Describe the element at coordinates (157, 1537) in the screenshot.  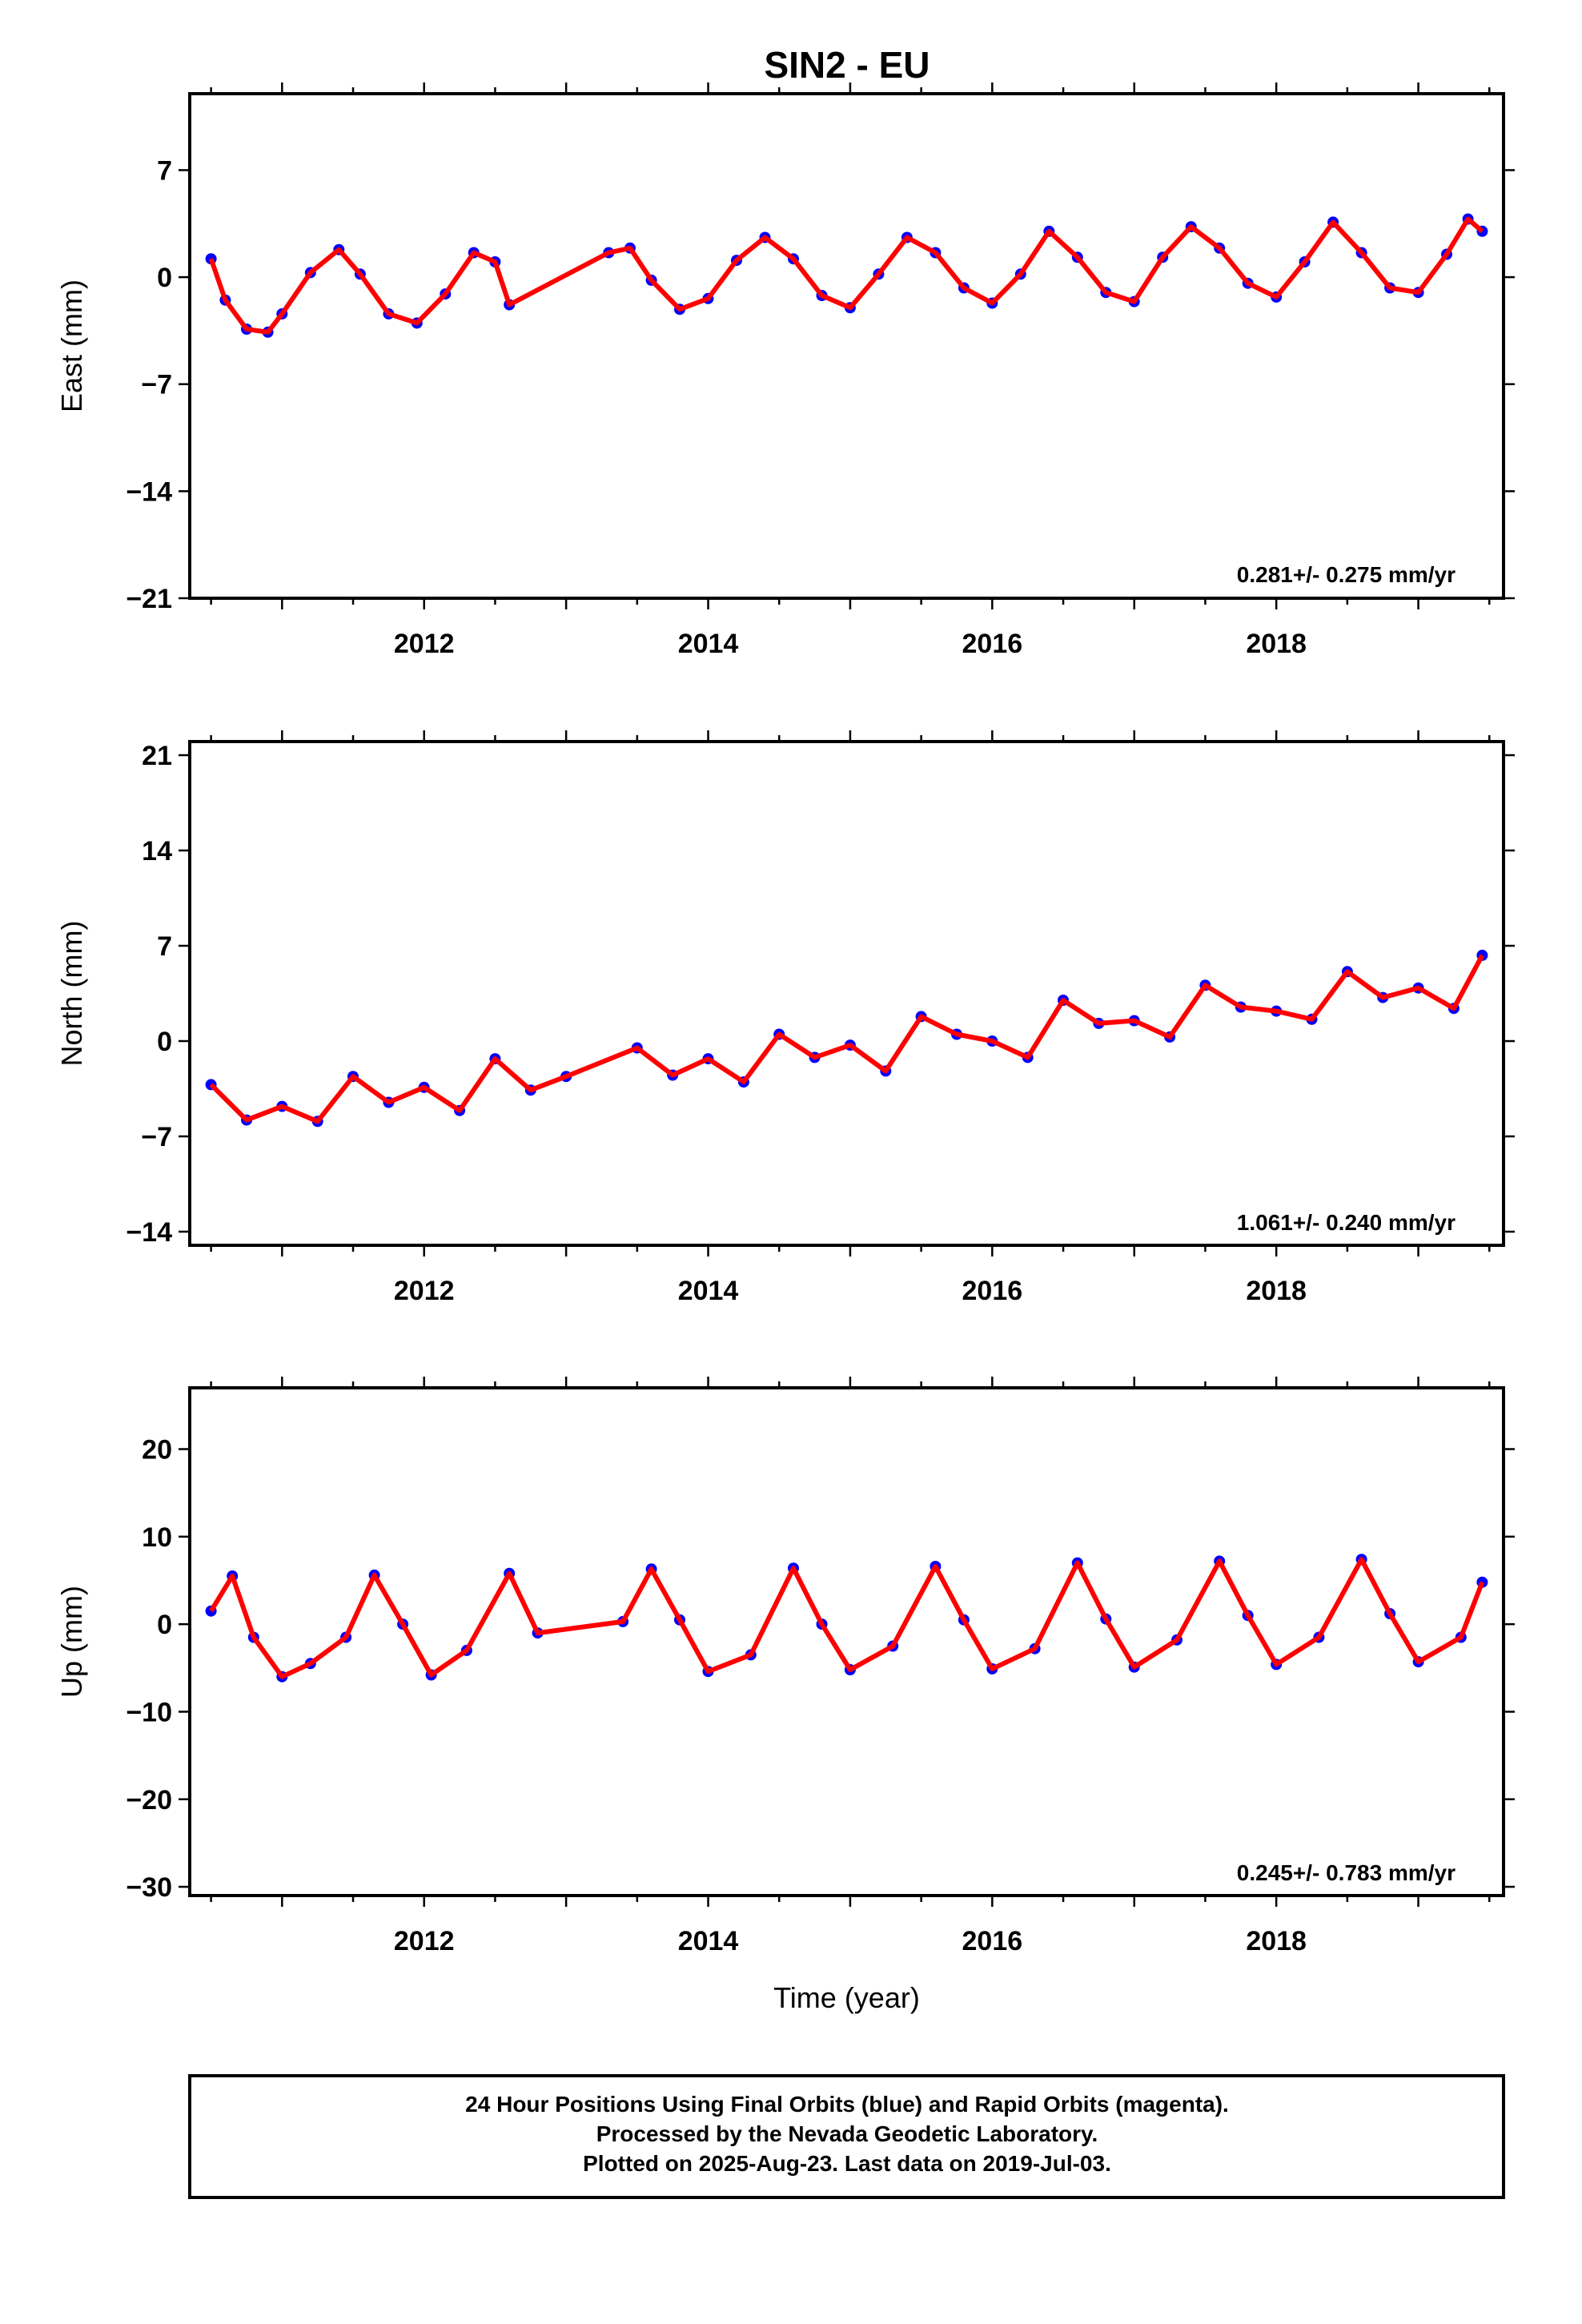
I see `y-tick-label: 10` at that location.